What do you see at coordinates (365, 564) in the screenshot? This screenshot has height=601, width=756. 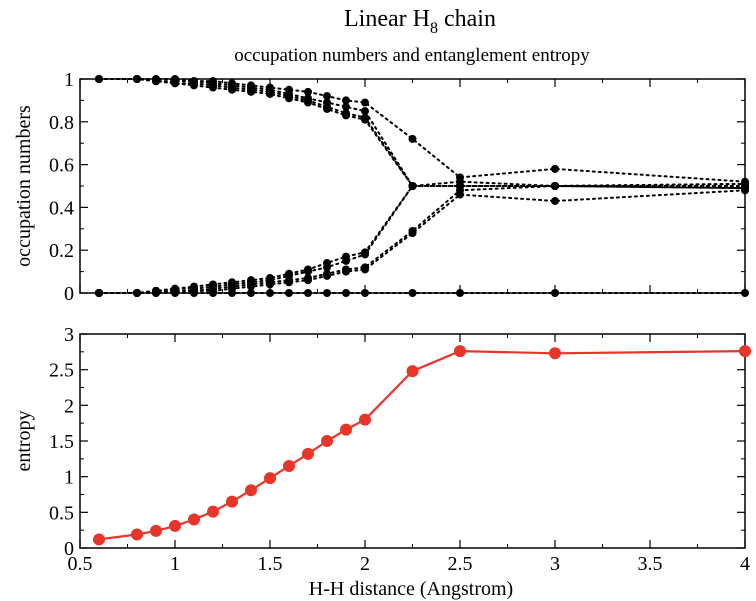 I see `x-tick-label: 2` at bounding box center [365, 564].